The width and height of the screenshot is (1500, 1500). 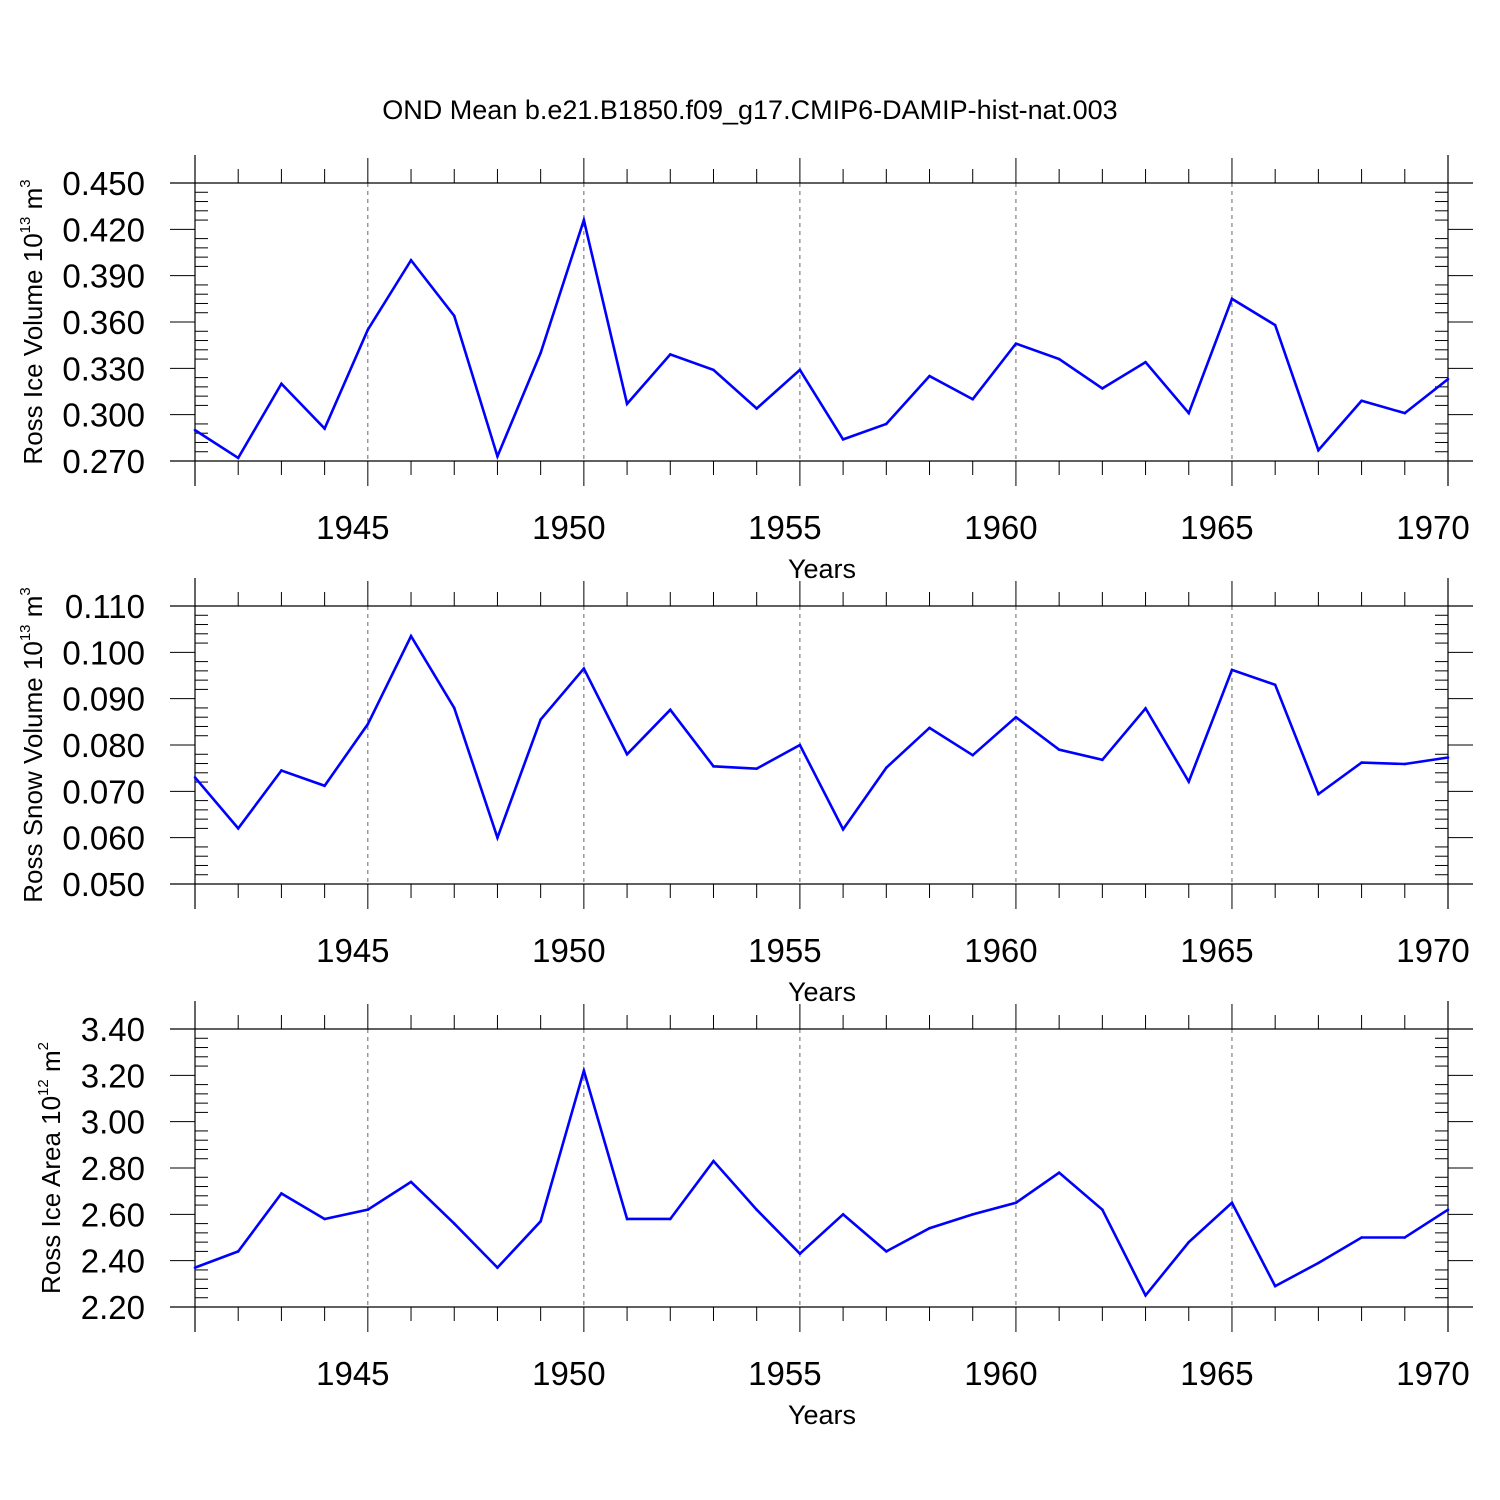 I want to click on y-tick-label: 0.060, so click(x=103, y=838).